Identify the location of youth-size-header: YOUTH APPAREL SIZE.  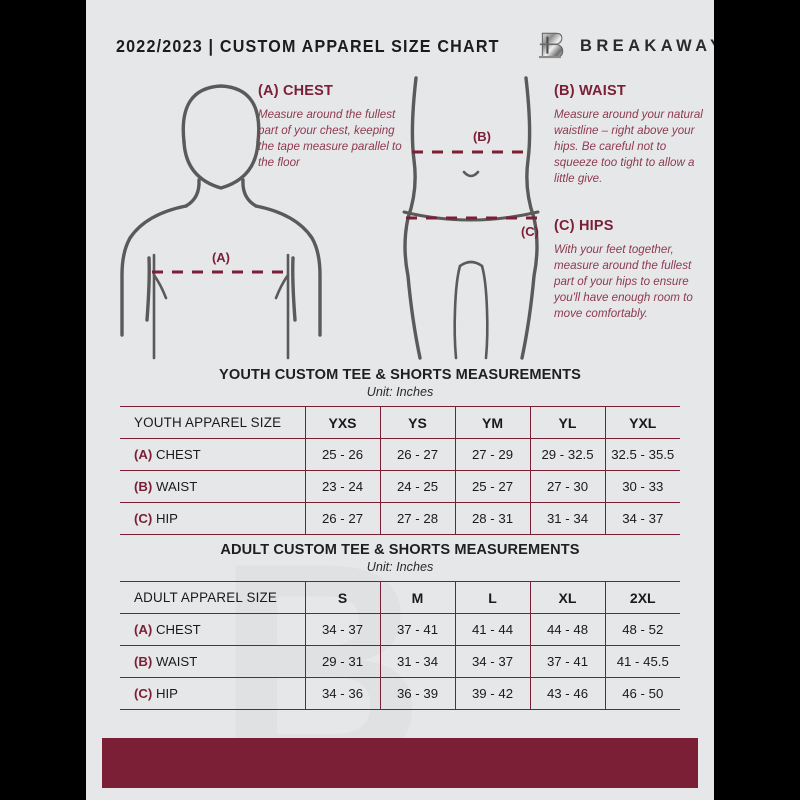
(213, 422).